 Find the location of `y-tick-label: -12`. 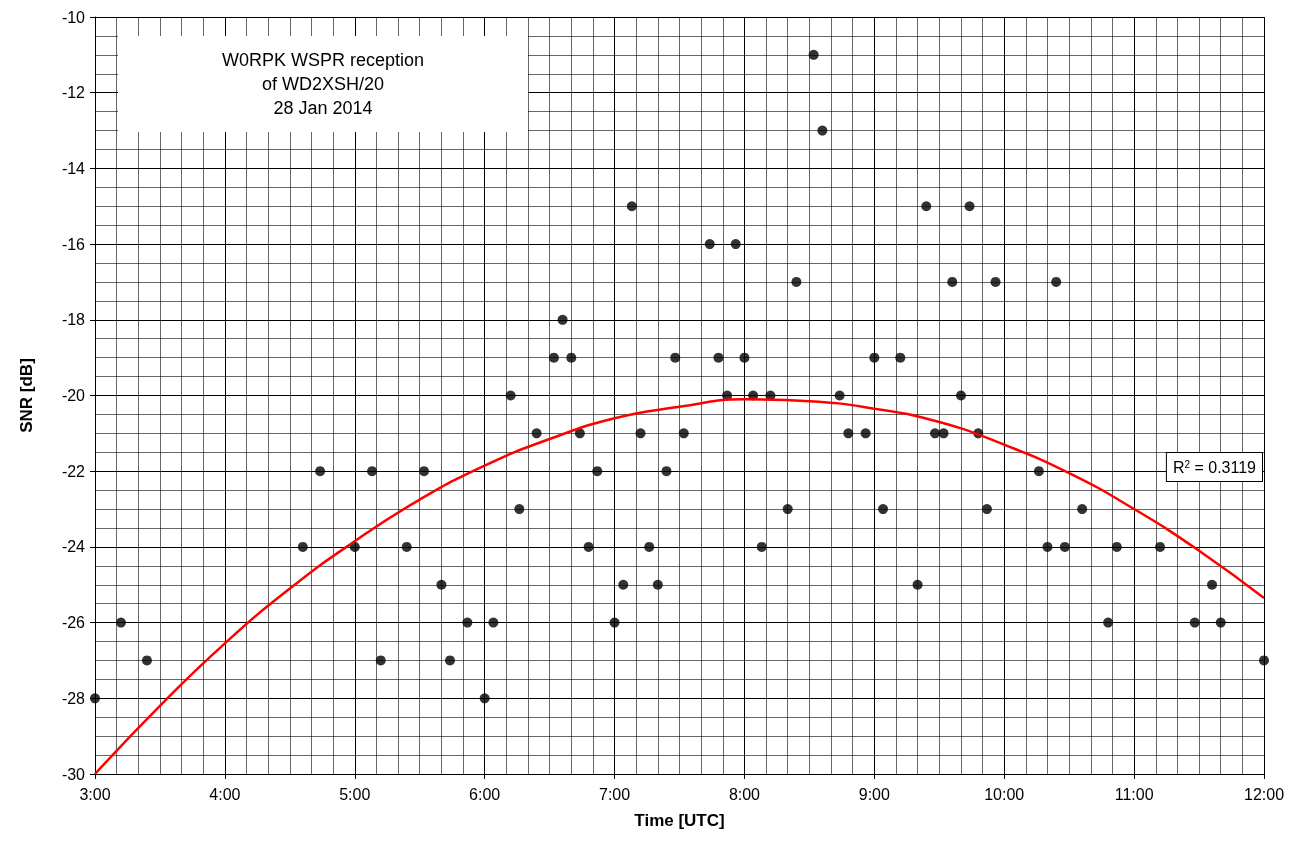

y-tick-label: -12 is located at coordinates (73, 93).